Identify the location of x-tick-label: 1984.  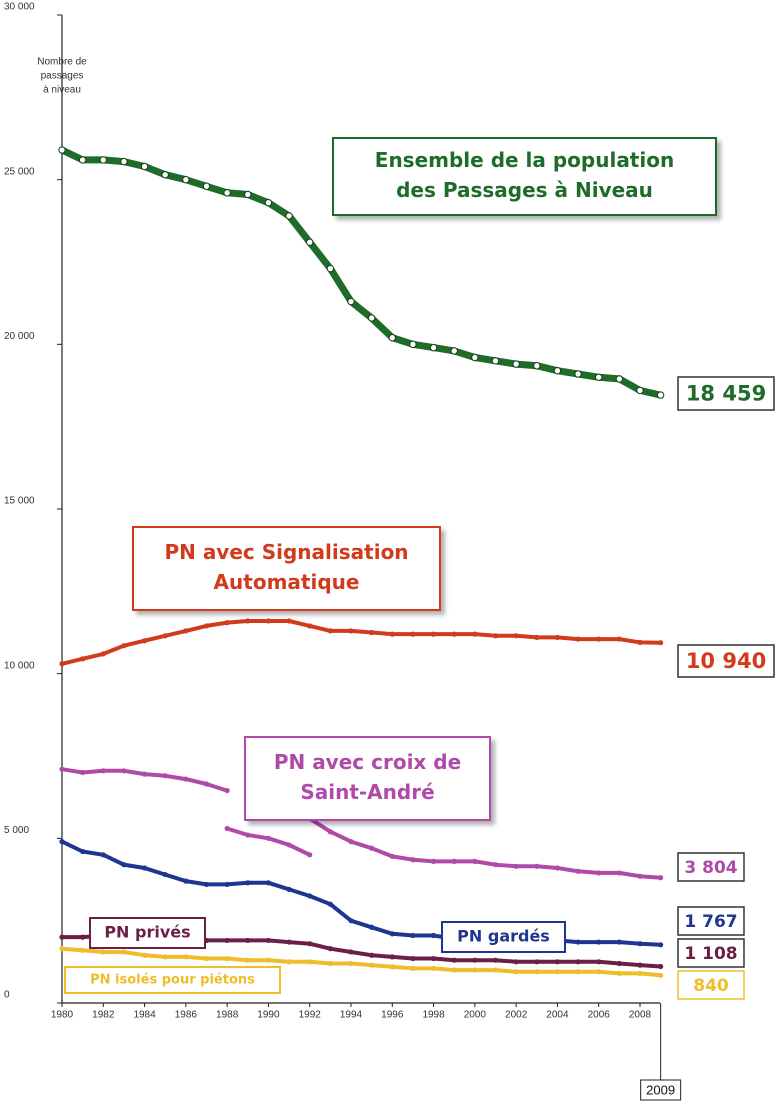
(144, 1015).